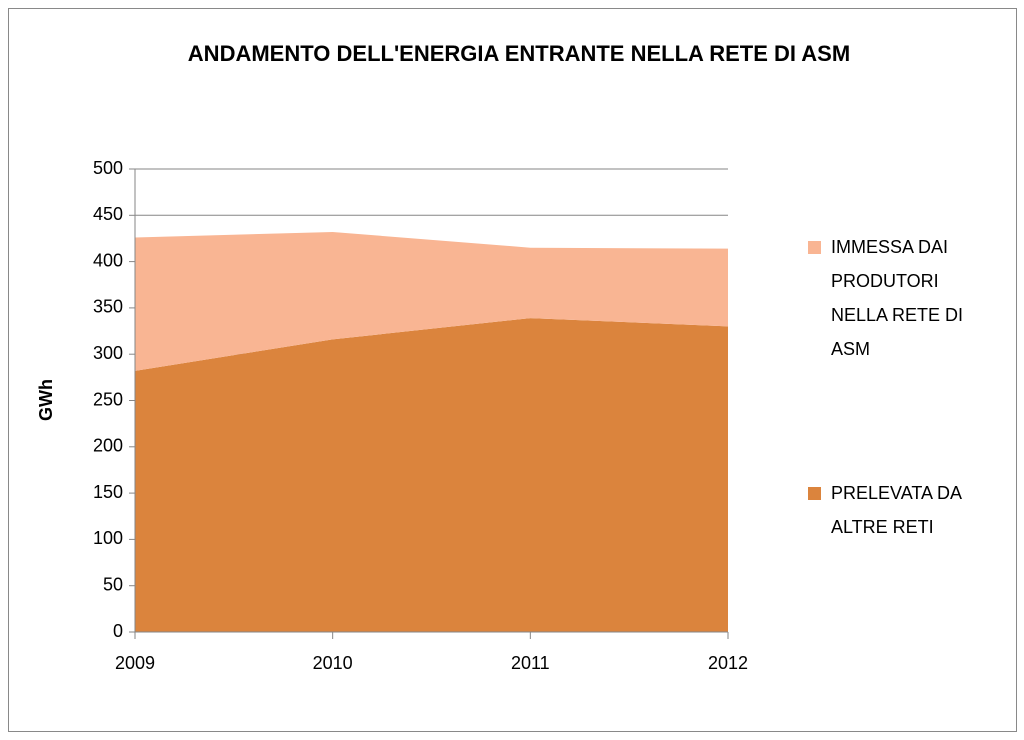 This screenshot has width=1024, height=740. I want to click on y-tick-label: 500, so click(108, 168).